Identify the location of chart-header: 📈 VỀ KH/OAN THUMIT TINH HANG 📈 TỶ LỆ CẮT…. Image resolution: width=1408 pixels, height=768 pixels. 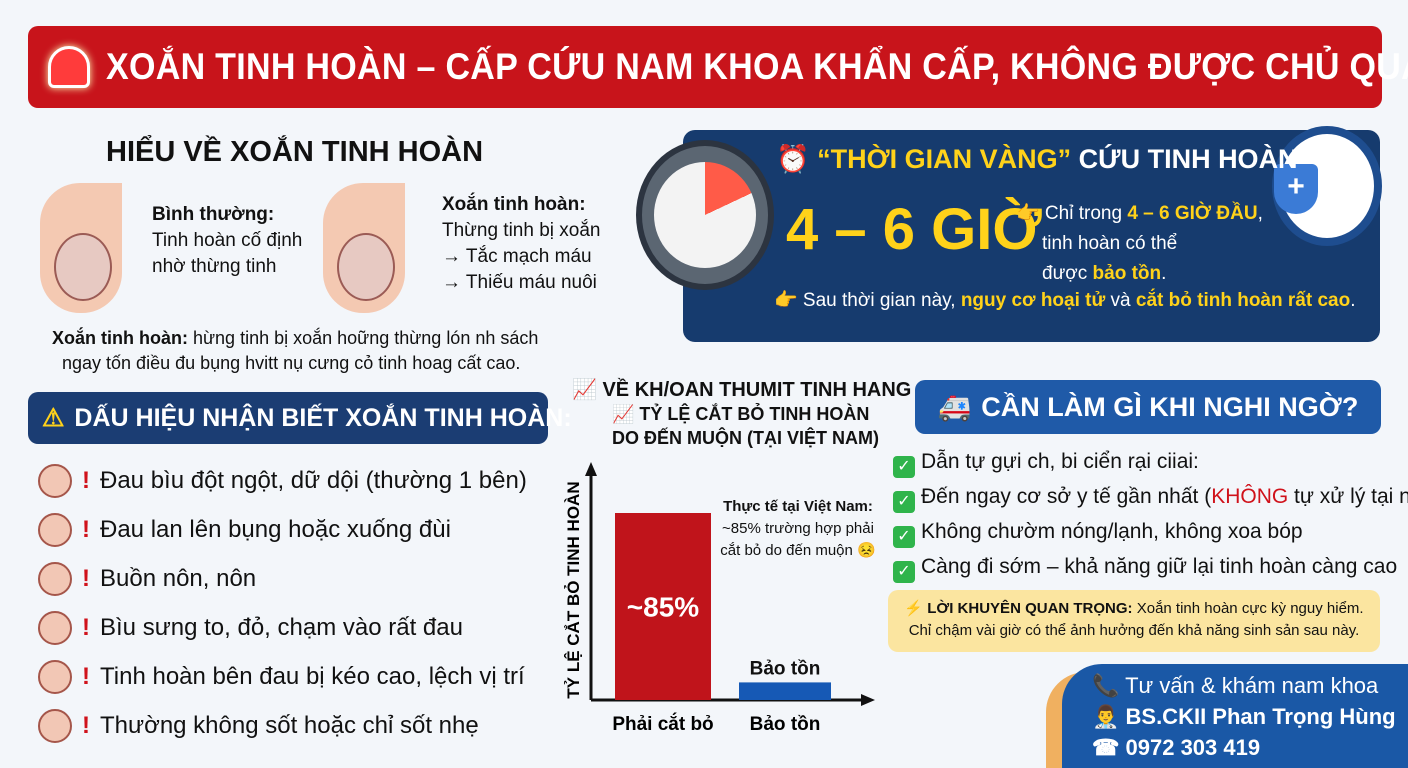
(741, 414).